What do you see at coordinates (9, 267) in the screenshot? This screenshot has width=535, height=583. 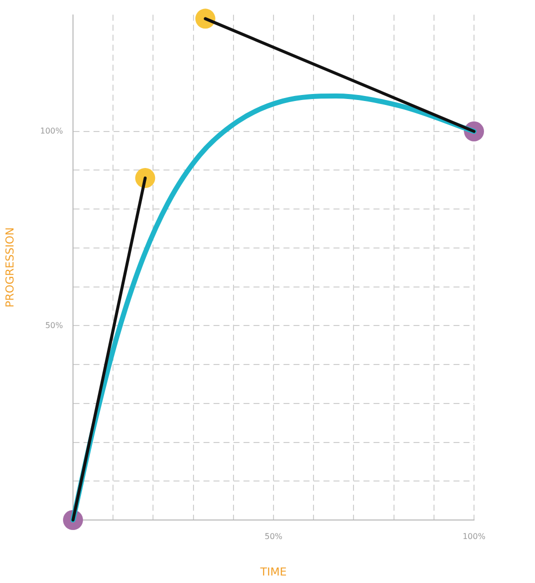 I see `y-axis-title: PROGRESSION` at bounding box center [9, 267].